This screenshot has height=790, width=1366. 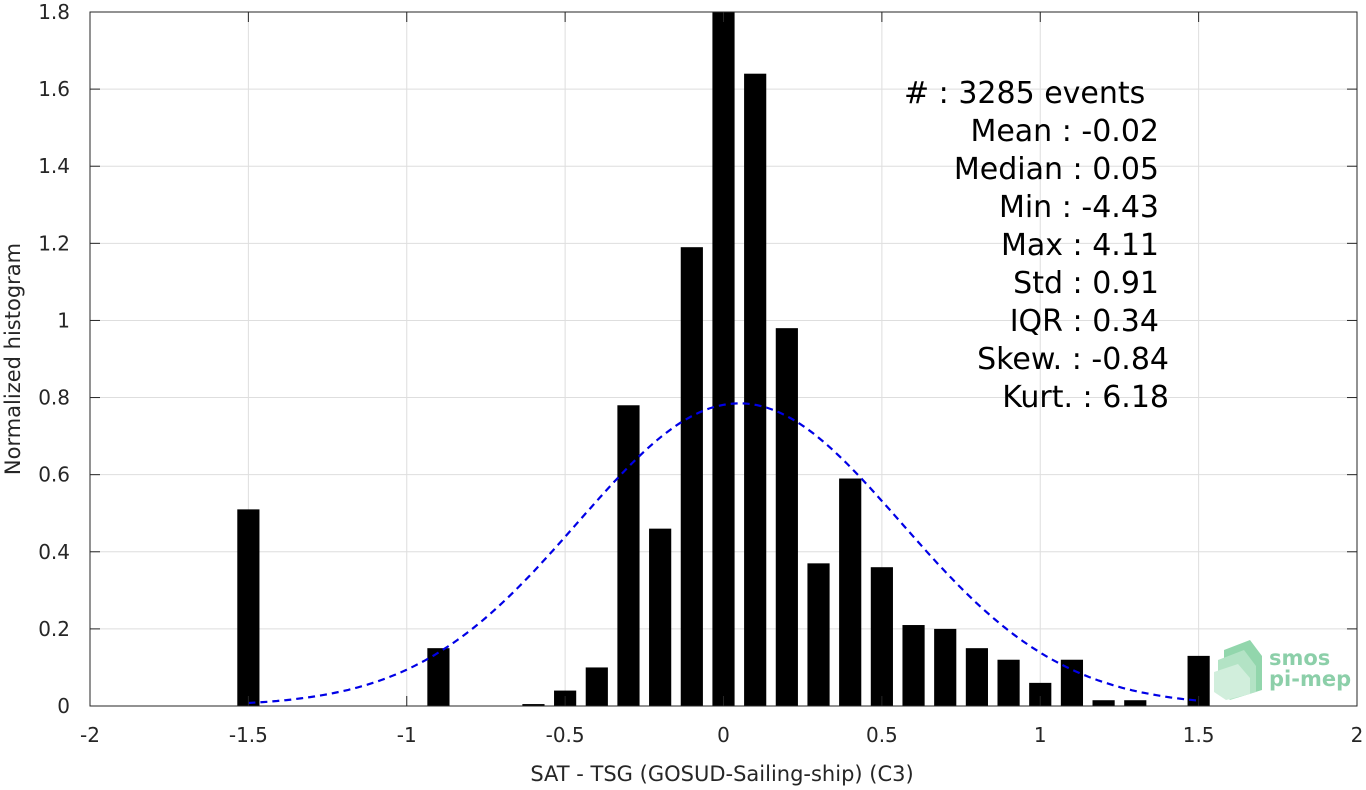 I want to click on stat-std: Std : 0.91, so click(x=1086, y=283).